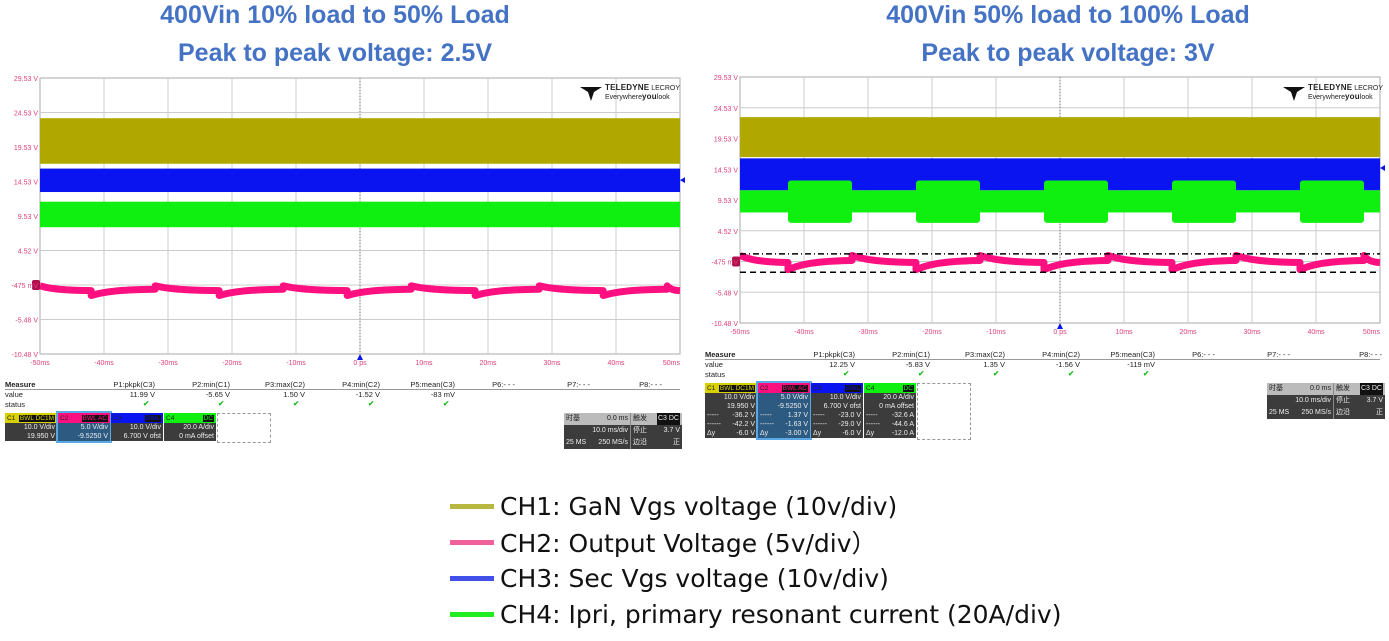 The width and height of the screenshot is (1389, 641). Describe the element at coordinates (1060, 332) in the screenshot. I see `x-tick-label: 0 ps` at that location.